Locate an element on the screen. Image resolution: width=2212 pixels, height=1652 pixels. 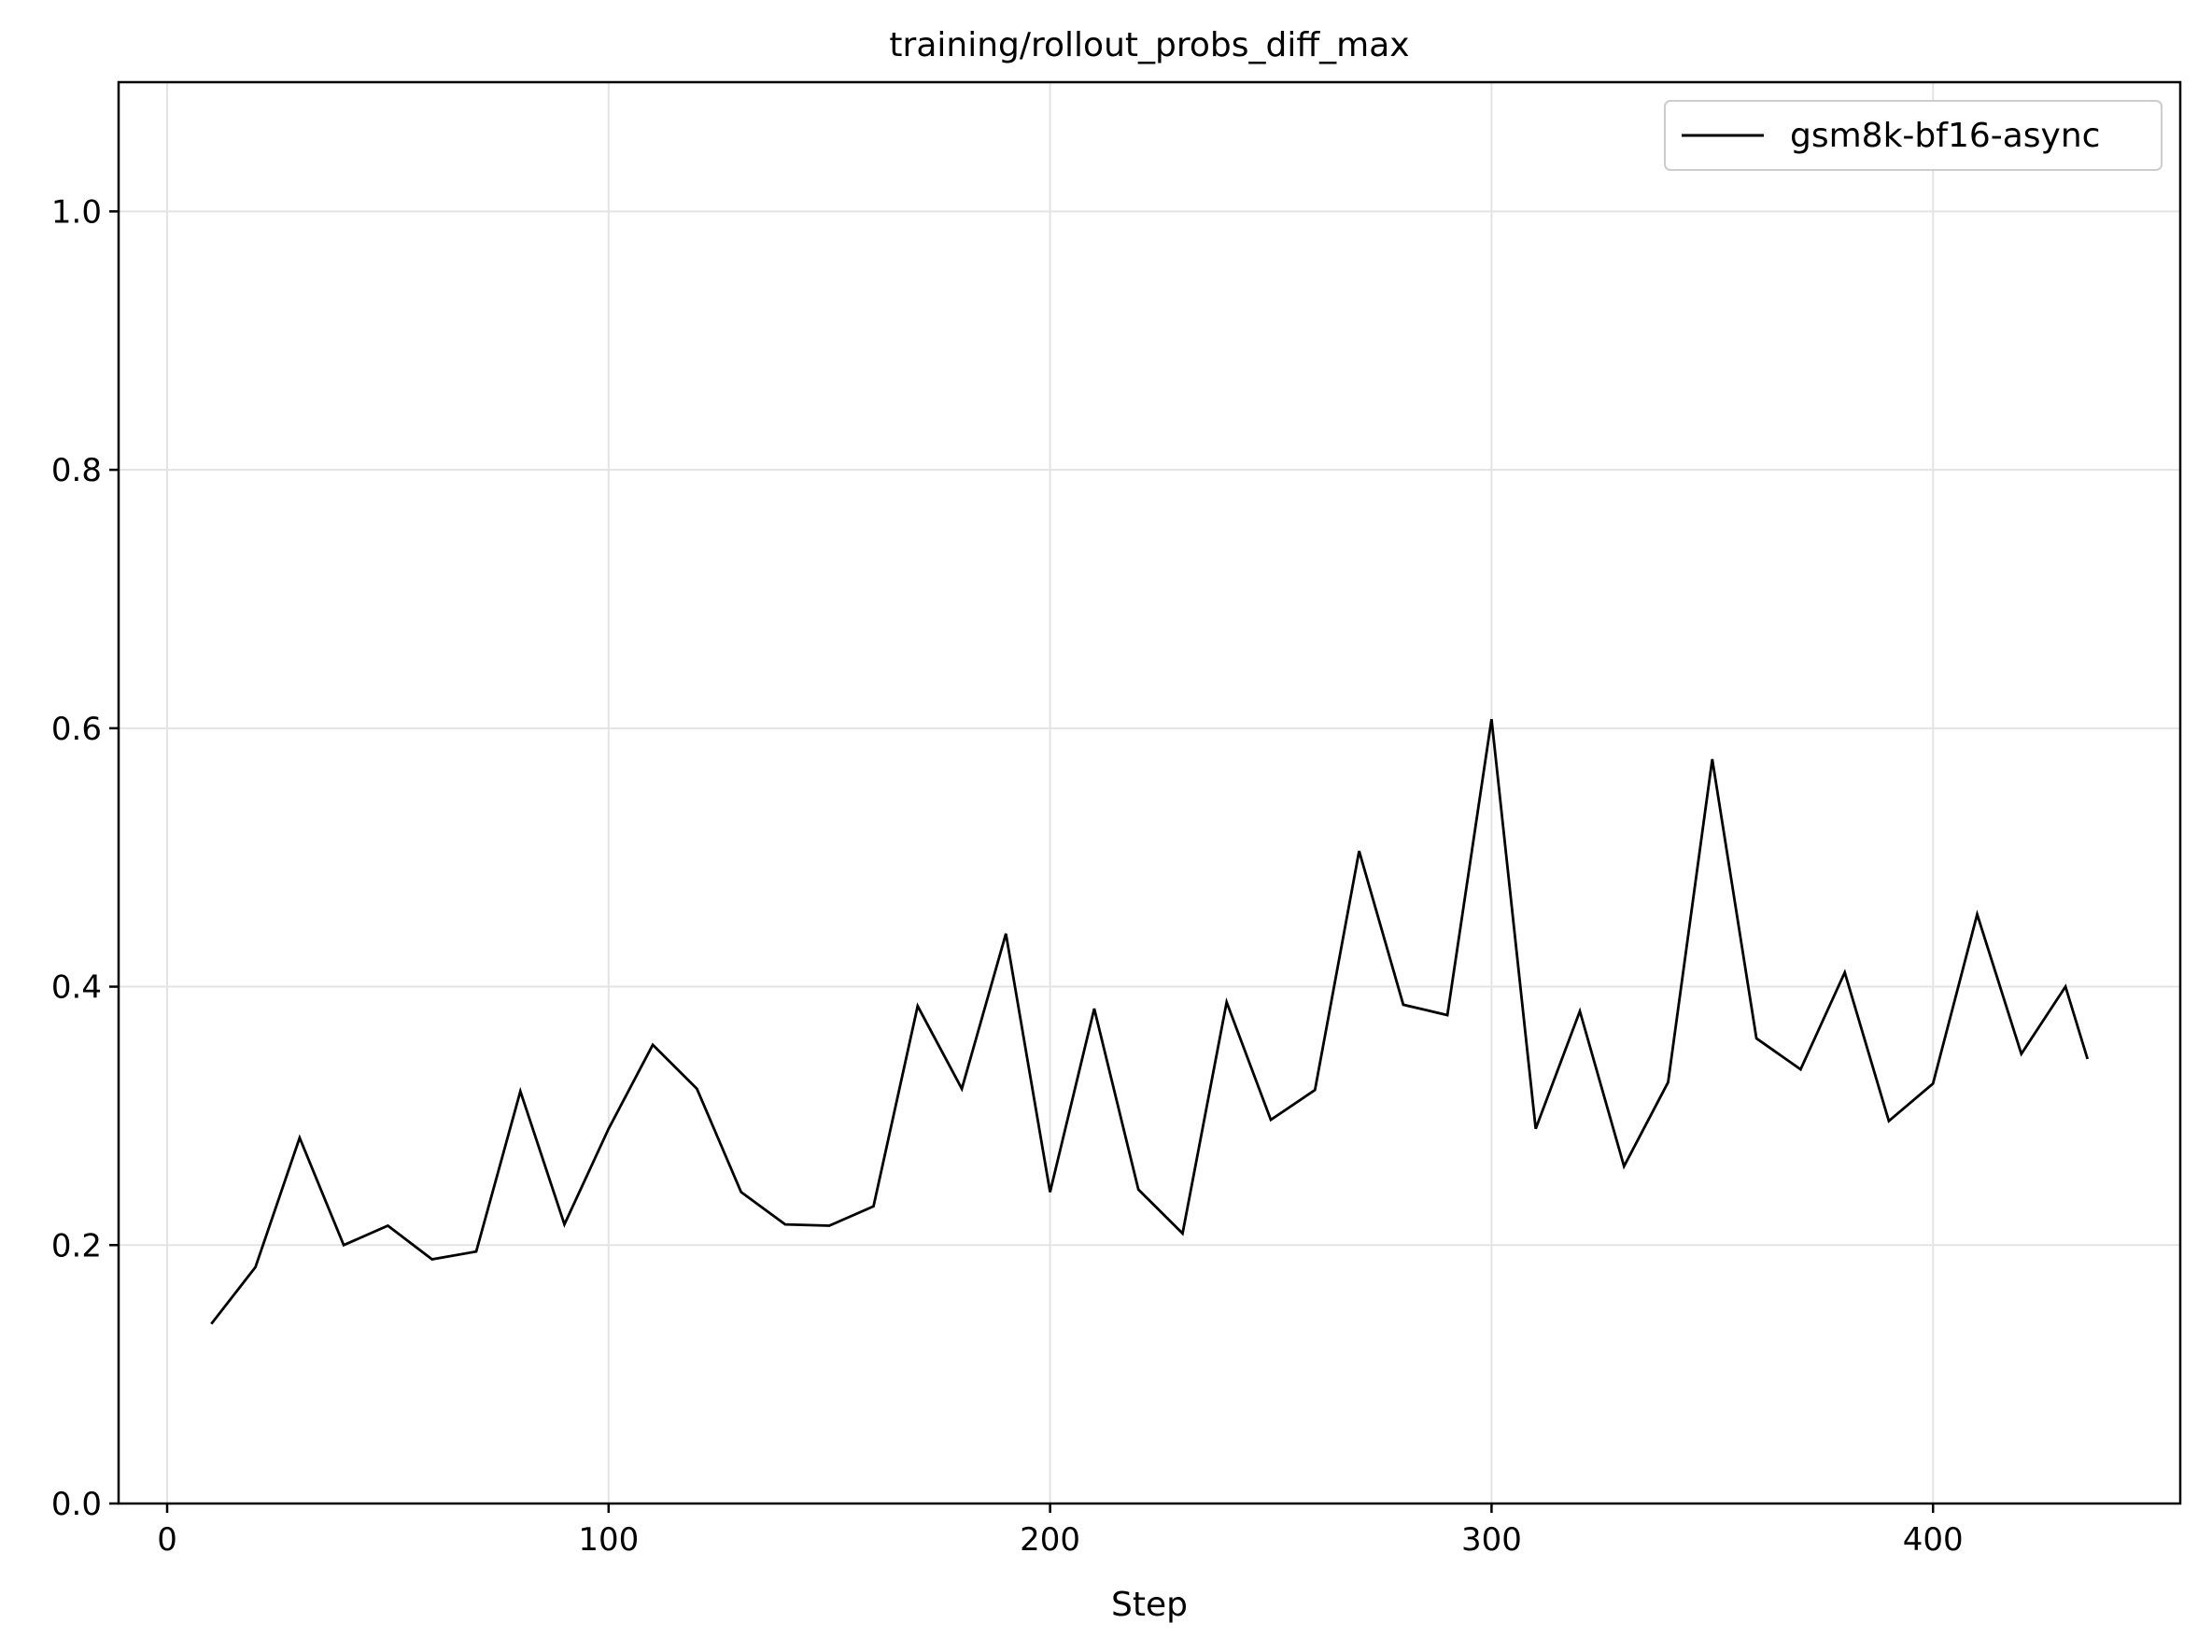
y-tick-label: 0.6 is located at coordinates (76, 729).